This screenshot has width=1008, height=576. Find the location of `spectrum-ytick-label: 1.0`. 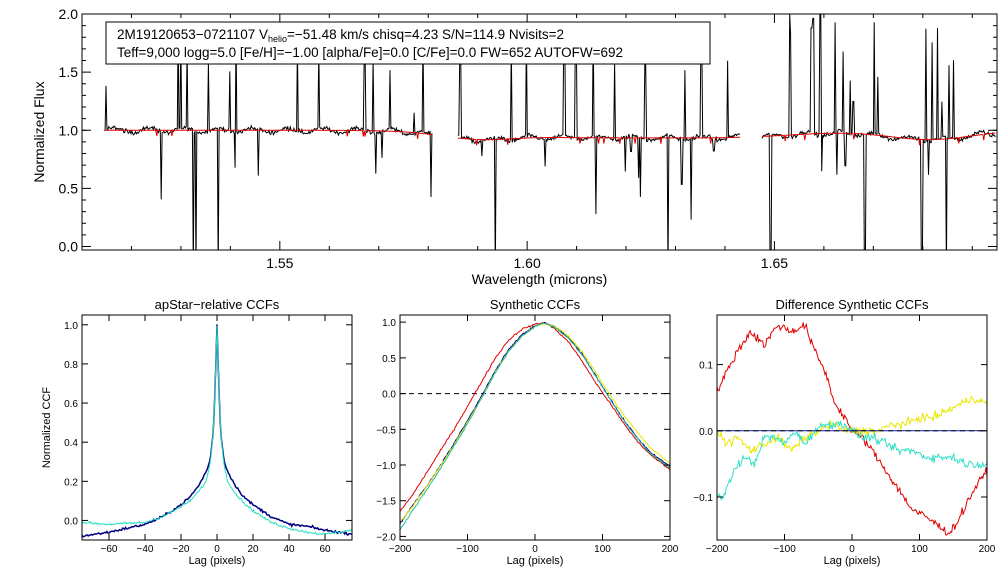

spectrum-ytick-label: 1.0 is located at coordinates (69, 130).